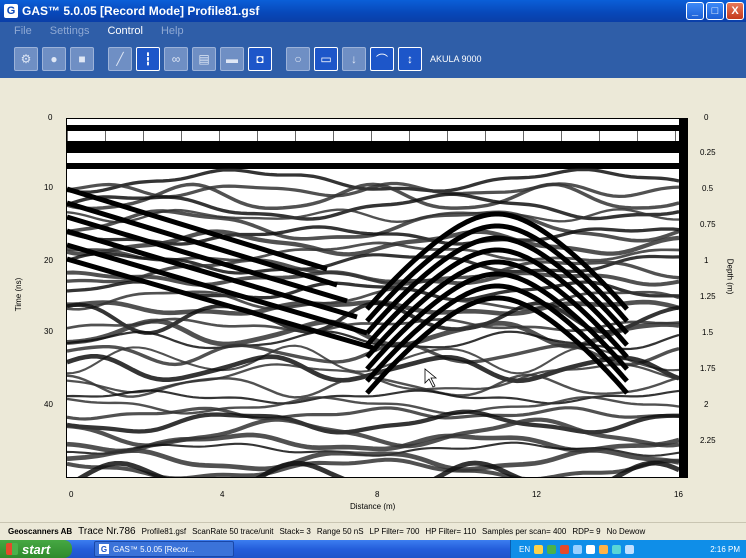 The width and height of the screenshot is (746, 558). Describe the element at coordinates (107, 531) in the screenshot. I see `trace-number: Trace Nr.786` at that location.